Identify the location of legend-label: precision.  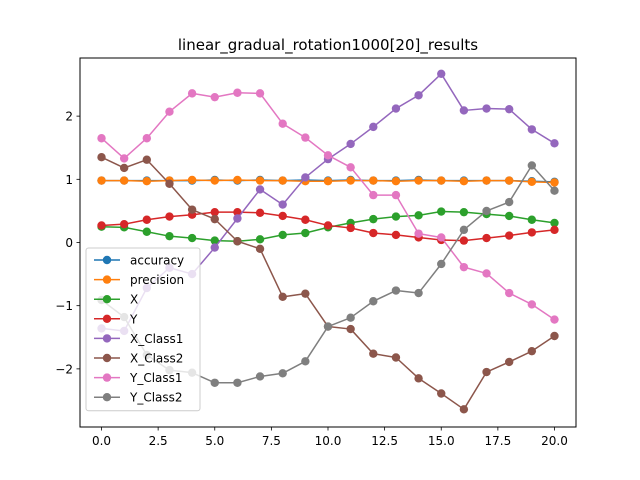
(157, 280).